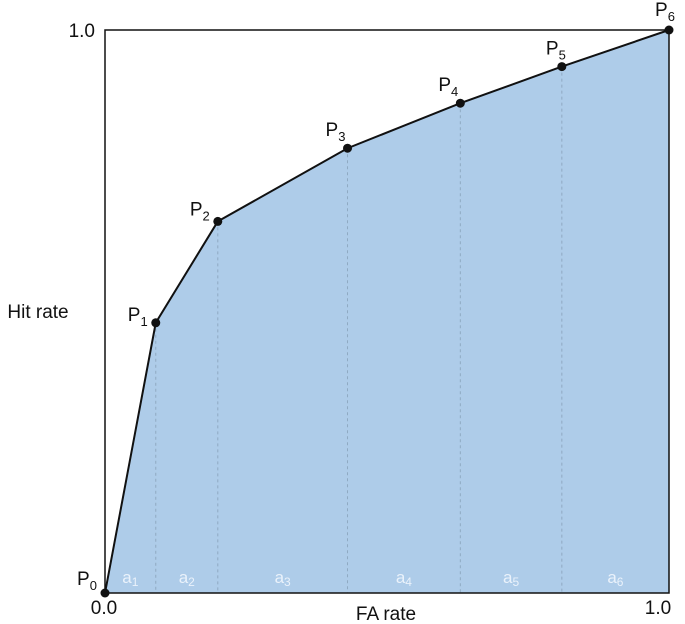  What do you see at coordinates (658, 608) in the screenshot?
I see `x-tick-label-1: 1.0` at bounding box center [658, 608].